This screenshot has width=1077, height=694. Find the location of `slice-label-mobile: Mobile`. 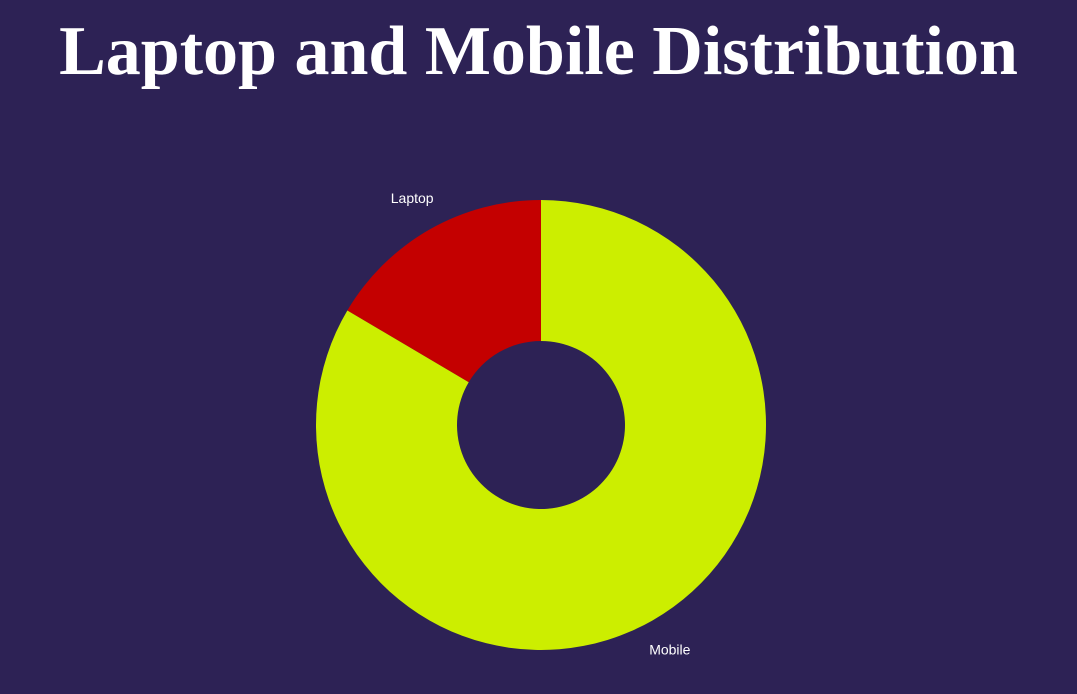

slice-label-mobile: Mobile is located at coordinates (669, 650).